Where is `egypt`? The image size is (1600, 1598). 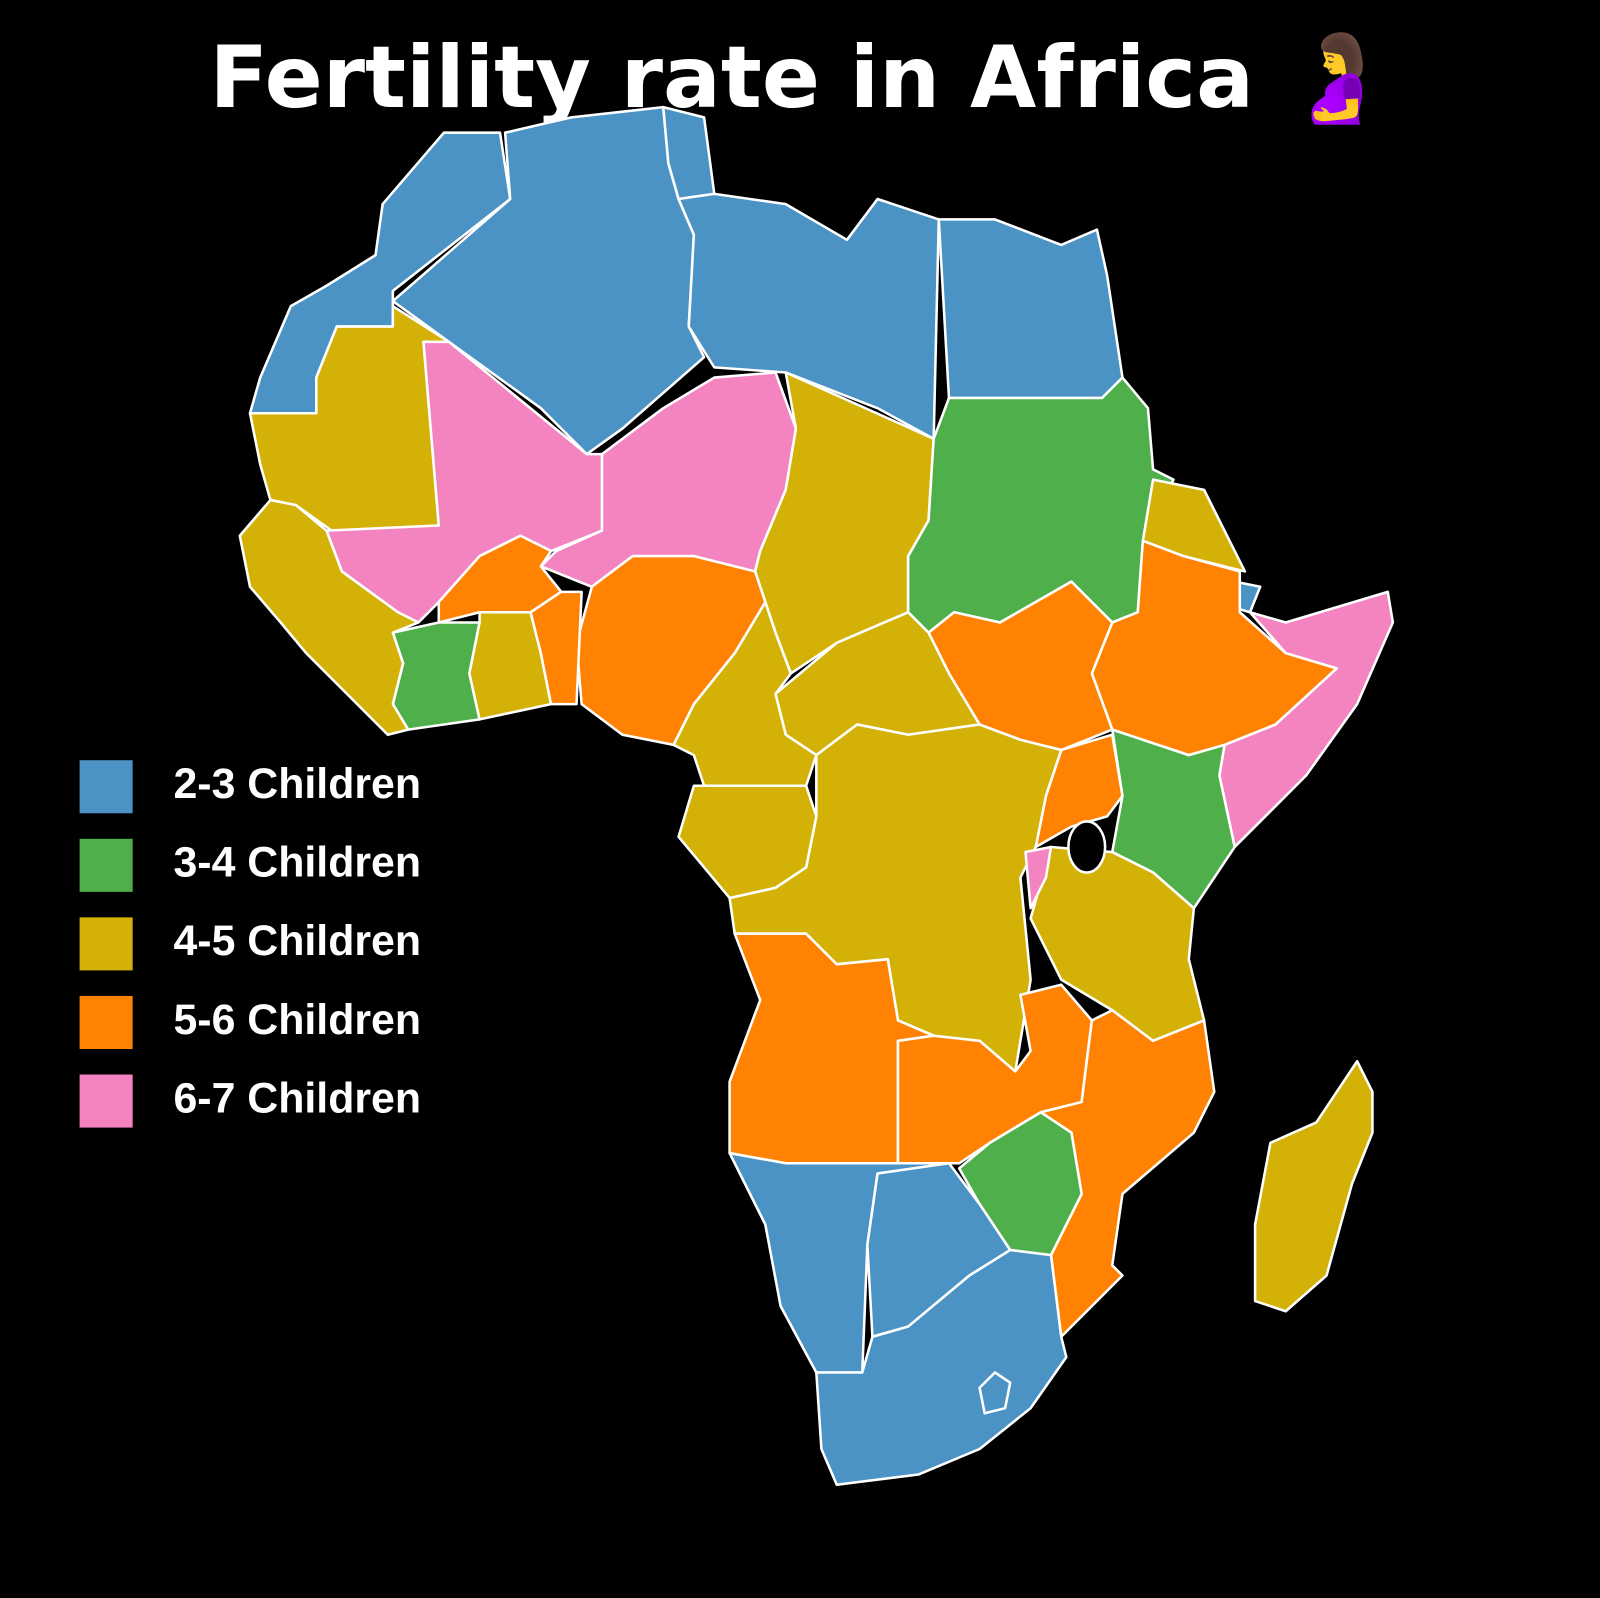
egypt is located at coordinates (1030, 309).